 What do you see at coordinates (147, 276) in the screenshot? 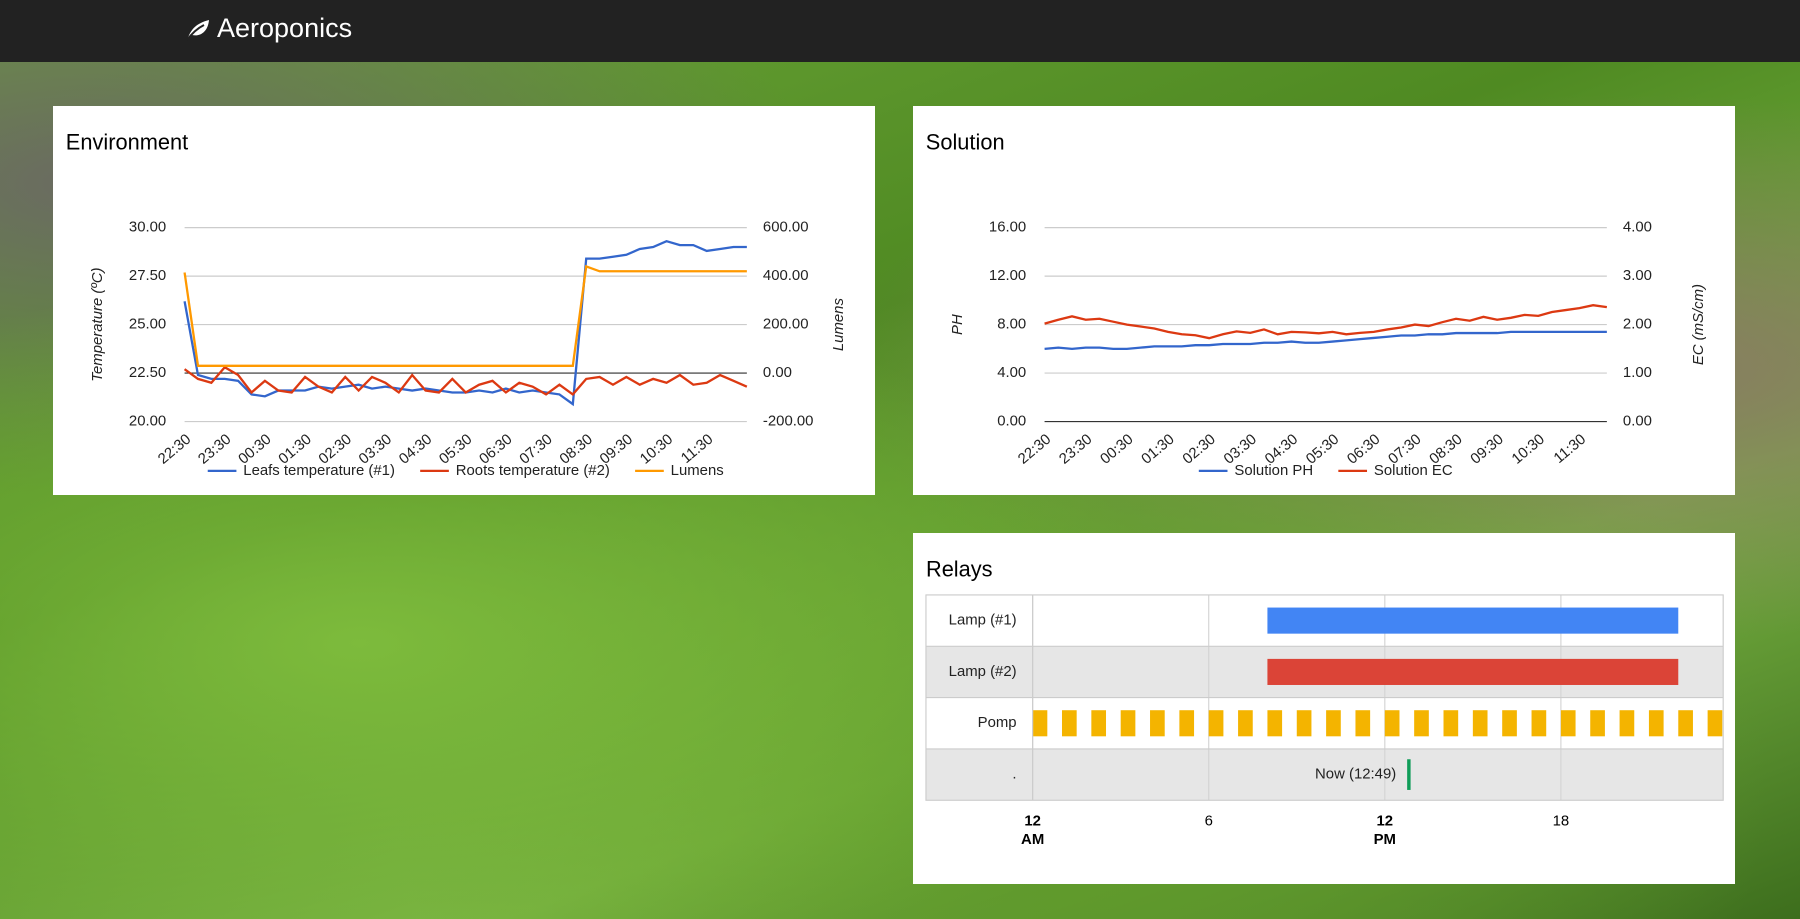
I see `y-tick-label: 27.50` at bounding box center [147, 276].